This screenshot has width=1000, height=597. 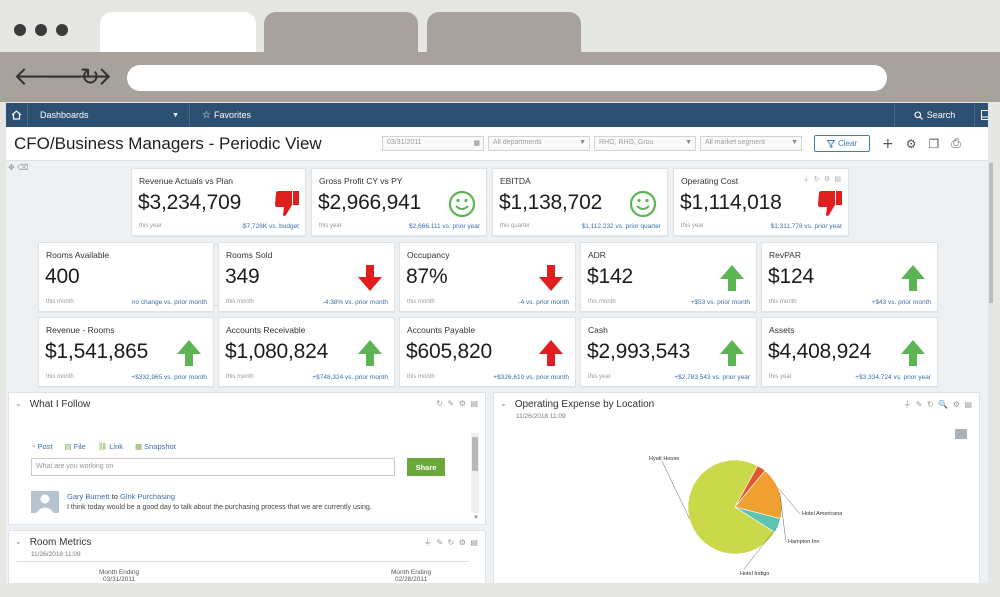 I want to click on star-icon: ☆, so click(x=206, y=115).